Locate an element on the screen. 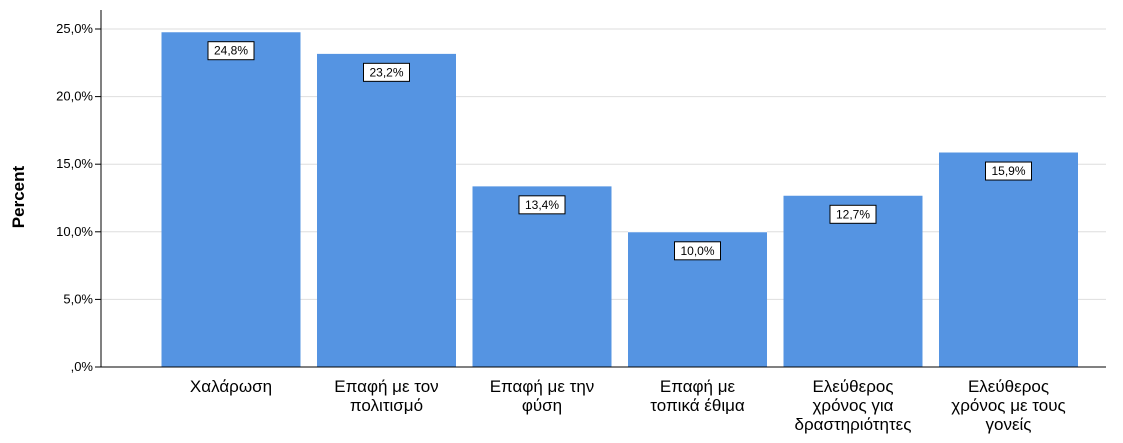 Image resolution: width=1123 pixels, height=443 pixels. x-tick-label-line: Χαλάρωση is located at coordinates (231, 386).